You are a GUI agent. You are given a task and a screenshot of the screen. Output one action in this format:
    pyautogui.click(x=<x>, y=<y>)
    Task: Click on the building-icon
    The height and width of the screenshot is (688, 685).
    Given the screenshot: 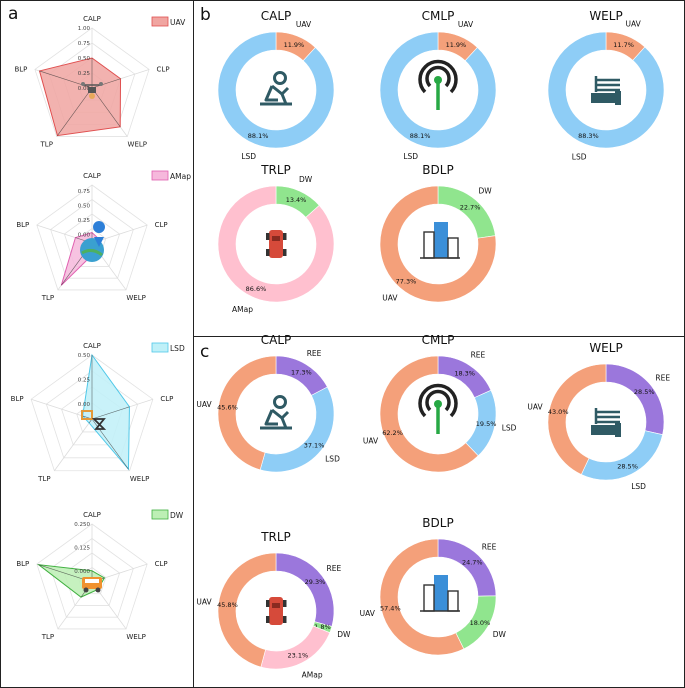 What is the action you would take?
    pyautogui.click(x=440, y=240)
    